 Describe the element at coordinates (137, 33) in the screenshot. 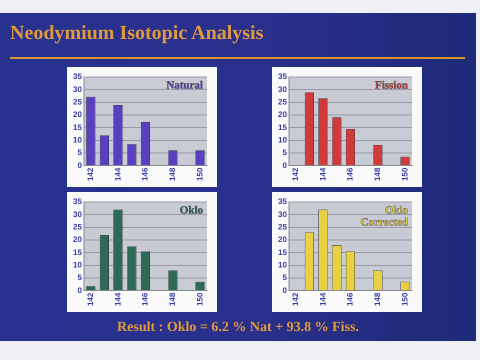

I see `text: Neodymium Isotopic Analysis` at that location.